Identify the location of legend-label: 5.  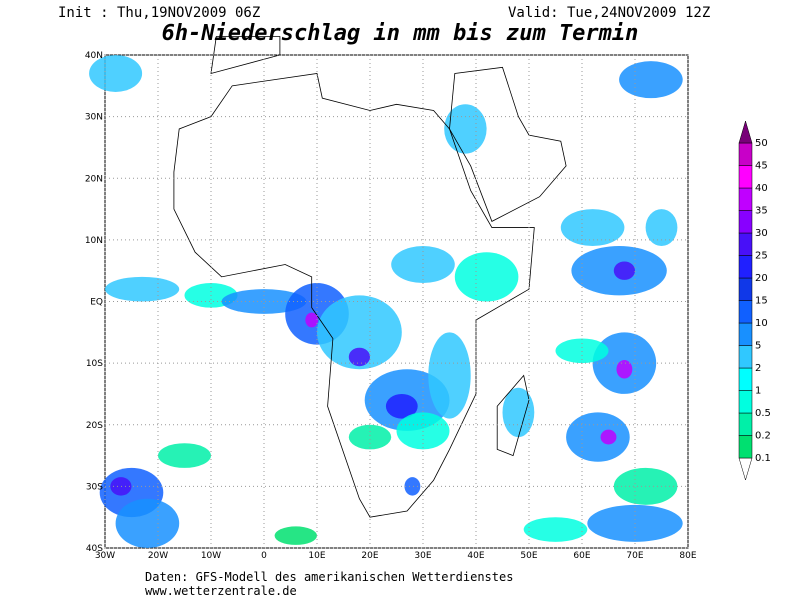
(758, 346).